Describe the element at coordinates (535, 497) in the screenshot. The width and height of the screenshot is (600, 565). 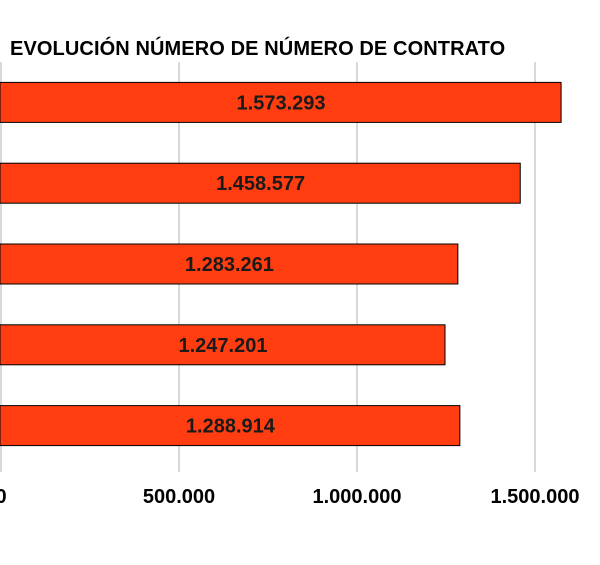
I see `x-tick-label-3: 1.500.000` at that location.